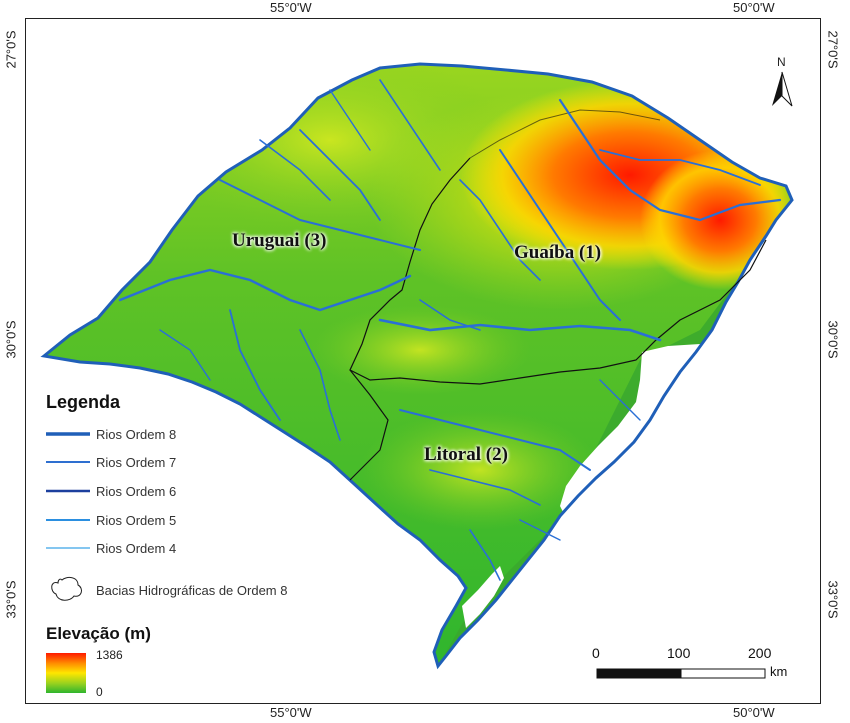 The image size is (850, 723). I want to click on legend-item-ordem-8: Rios Ordem 8, so click(111, 434).